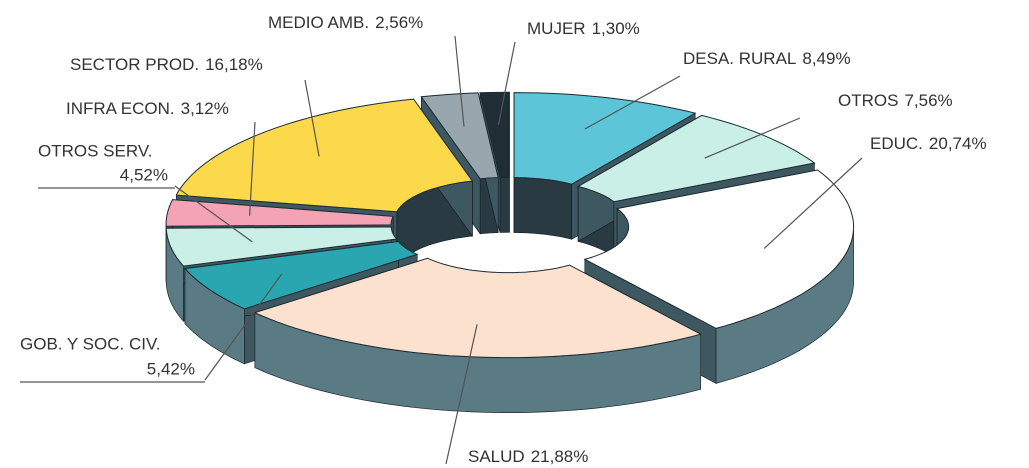 This screenshot has height=468, width=1029. I want to click on slice-label: GOB. Y SOC. CIV., so click(90, 343).